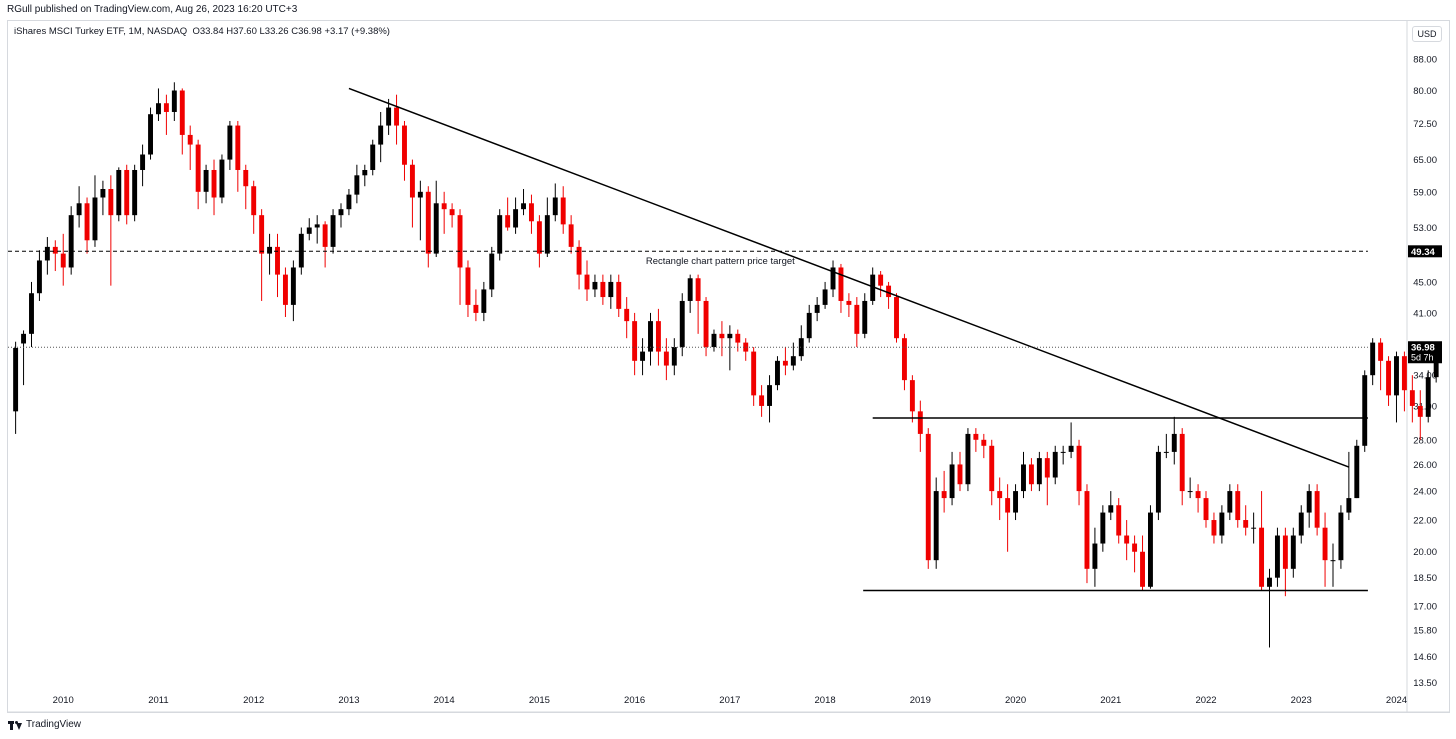  Describe the element at coordinates (1425, 160) in the screenshot. I see `y-tick-label: 65.00` at that location.